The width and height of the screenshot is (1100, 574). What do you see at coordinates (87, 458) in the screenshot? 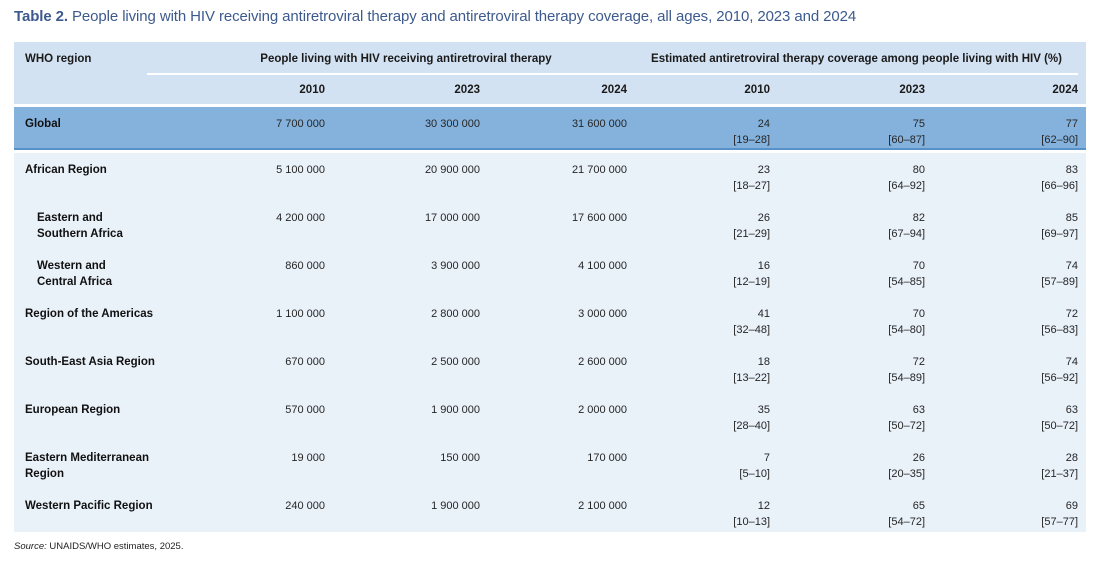
I see `region-name-line: Eastern Mediterranean` at bounding box center [87, 458].